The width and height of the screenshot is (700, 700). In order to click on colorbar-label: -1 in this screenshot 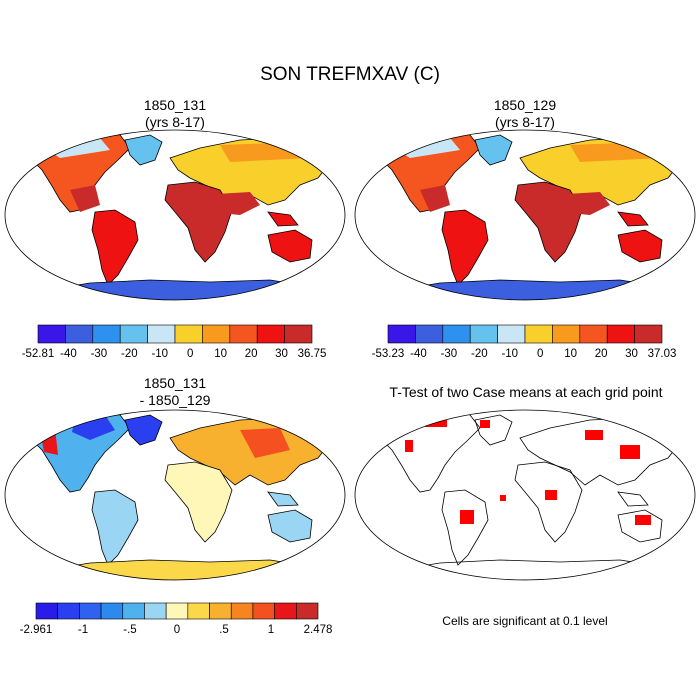, I will do `click(83, 630)`.